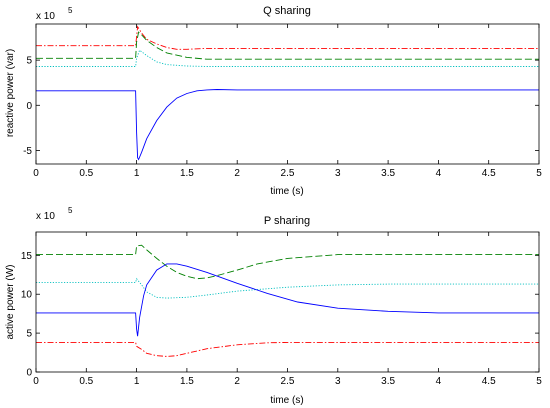 The height and width of the screenshot is (408, 550). What do you see at coordinates (70, 210) in the screenshot?
I see `p-exponent-power: 5` at bounding box center [70, 210].